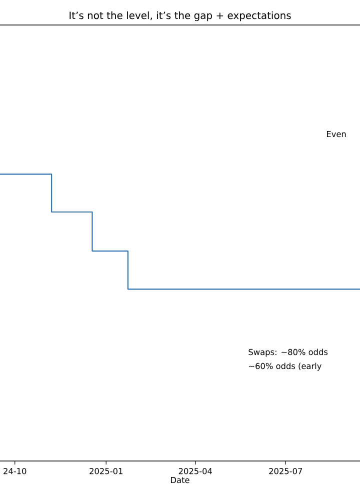 The height and width of the screenshot is (504, 360). What do you see at coordinates (336, 134) in the screenshot?
I see `text: Even` at bounding box center [336, 134].